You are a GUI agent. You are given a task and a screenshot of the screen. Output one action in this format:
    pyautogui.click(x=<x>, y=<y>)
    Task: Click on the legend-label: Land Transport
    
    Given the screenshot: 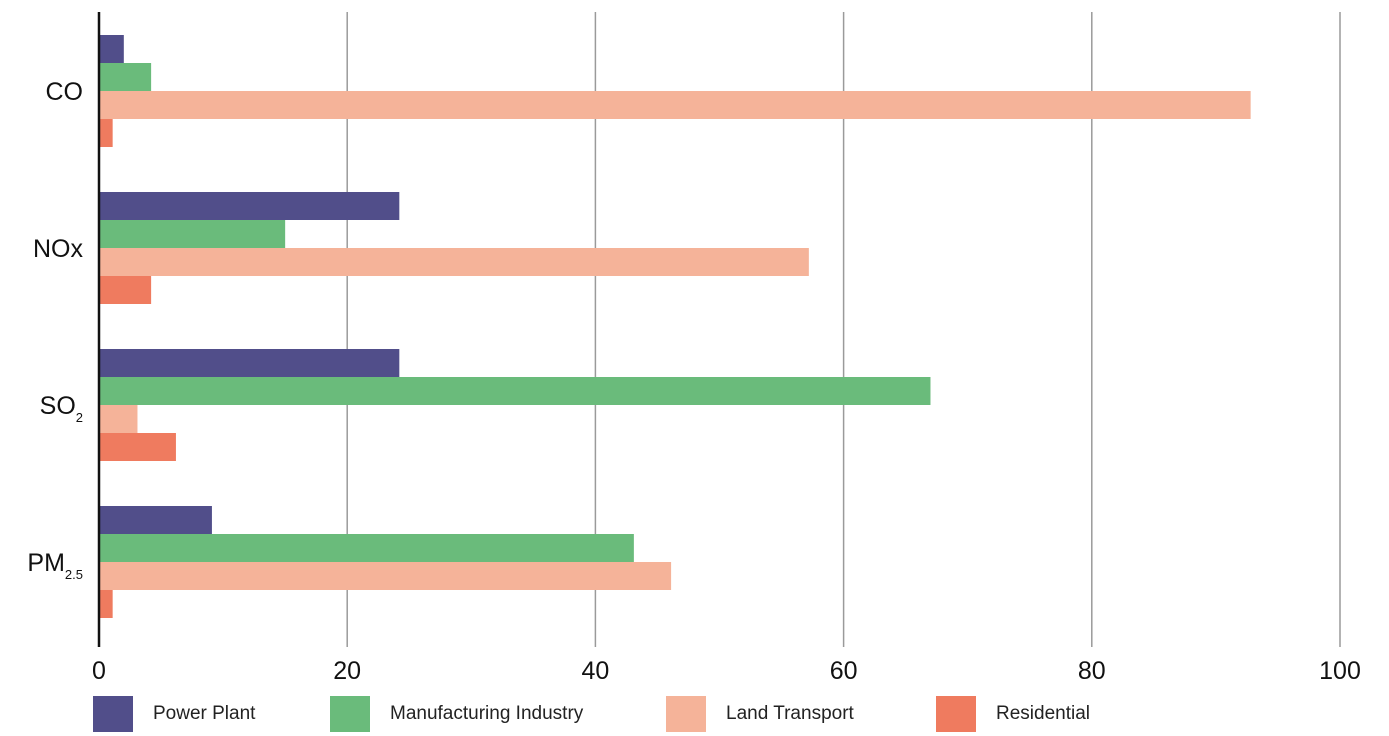 What is the action you would take?
    pyautogui.click(x=790, y=713)
    